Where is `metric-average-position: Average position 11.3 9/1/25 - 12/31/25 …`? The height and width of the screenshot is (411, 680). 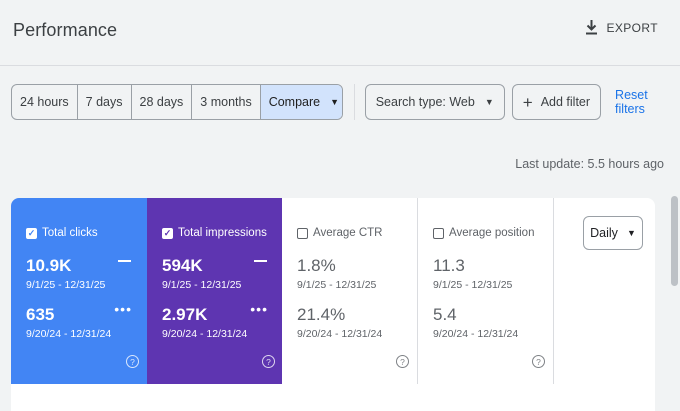 metric-average-position: Average position 11.3 9/1/25 - 12/31/25 … is located at coordinates (486, 291).